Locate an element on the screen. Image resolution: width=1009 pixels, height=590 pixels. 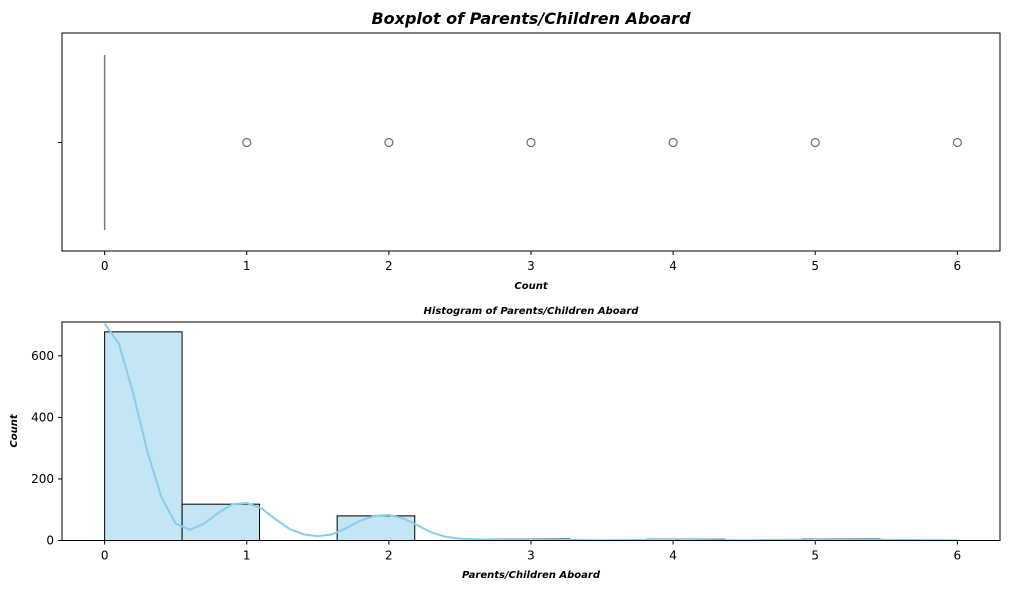
histogram-ylabel: Count is located at coordinates (14, 430).